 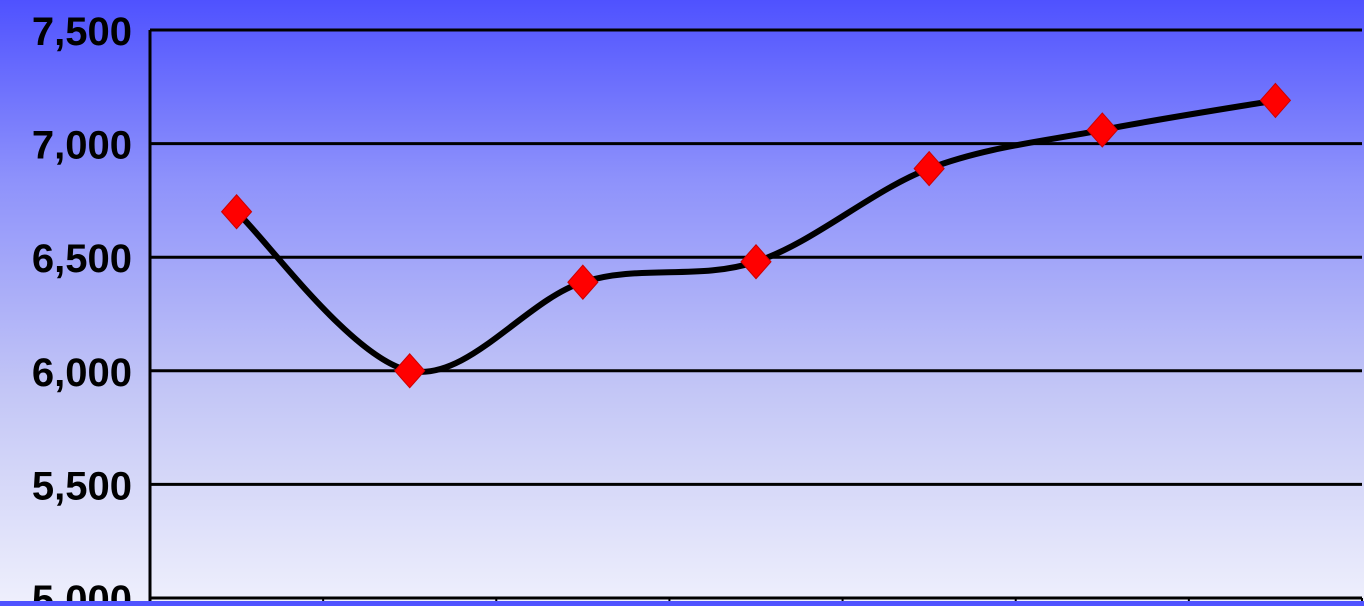 What do you see at coordinates (82, 32) in the screenshot?
I see `y-tick-label: 7,500` at bounding box center [82, 32].